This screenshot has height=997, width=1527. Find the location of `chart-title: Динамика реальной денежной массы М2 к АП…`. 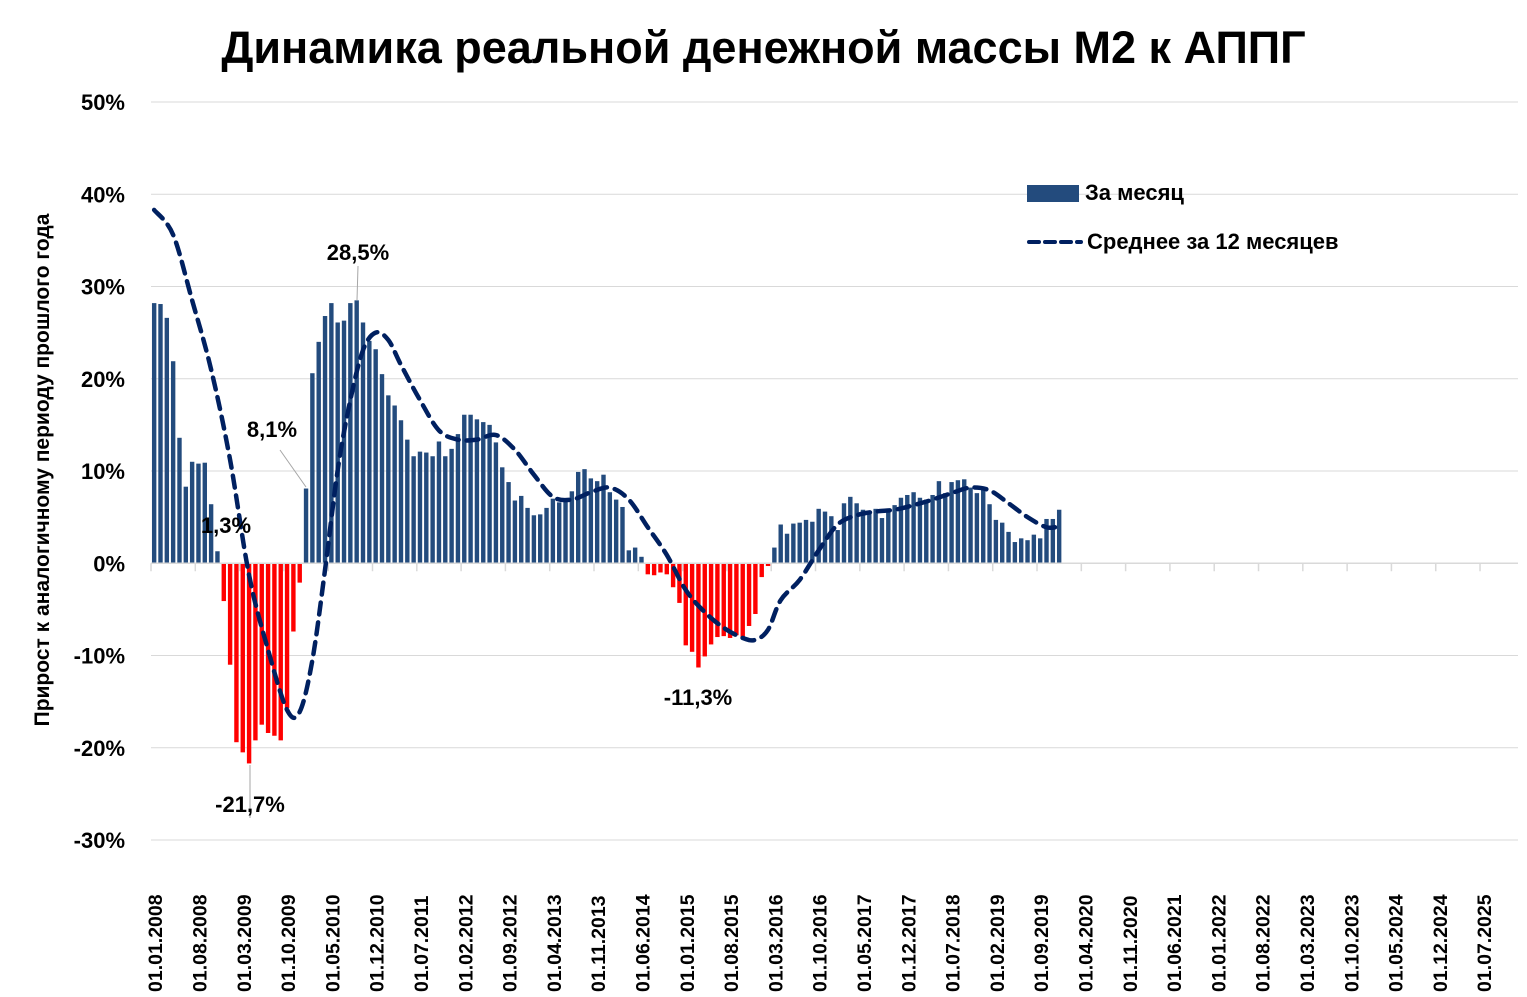

chart-title: Динамика реальной денежной массы М2 к АП… is located at coordinates (763, 47).